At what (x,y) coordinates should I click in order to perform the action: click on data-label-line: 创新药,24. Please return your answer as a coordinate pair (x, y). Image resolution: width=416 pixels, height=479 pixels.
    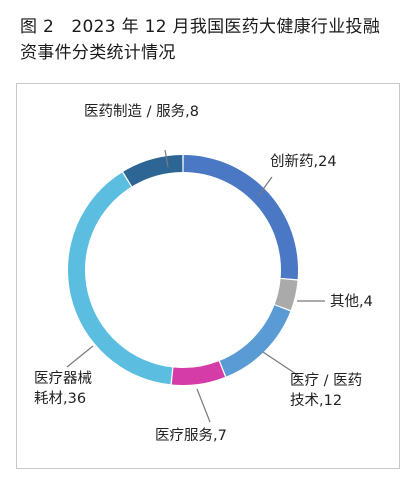
    Looking at the image, I should click on (303, 161).